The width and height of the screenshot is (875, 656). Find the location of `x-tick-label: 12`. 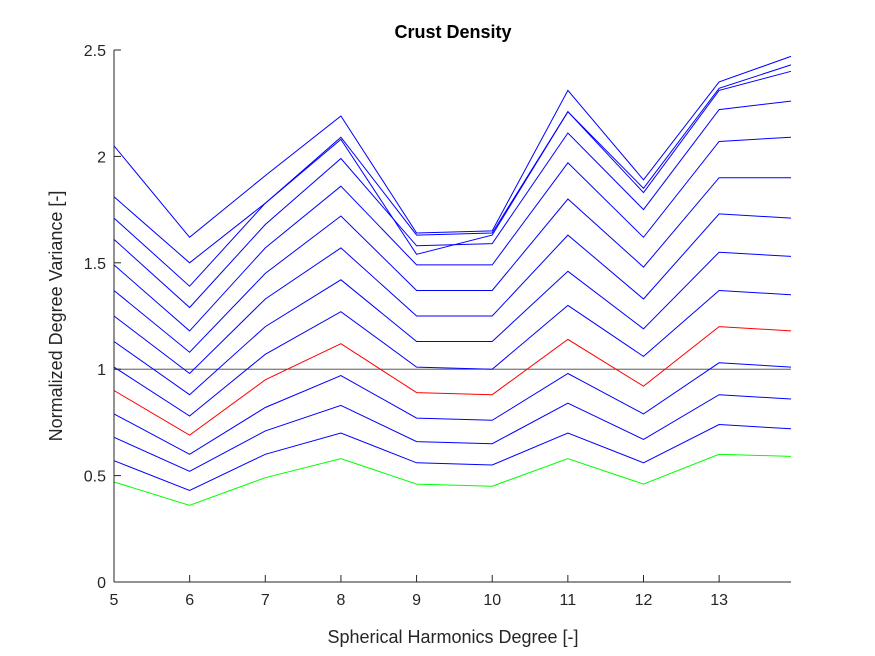

x-tick-label: 12 is located at coordinates (644, 600).